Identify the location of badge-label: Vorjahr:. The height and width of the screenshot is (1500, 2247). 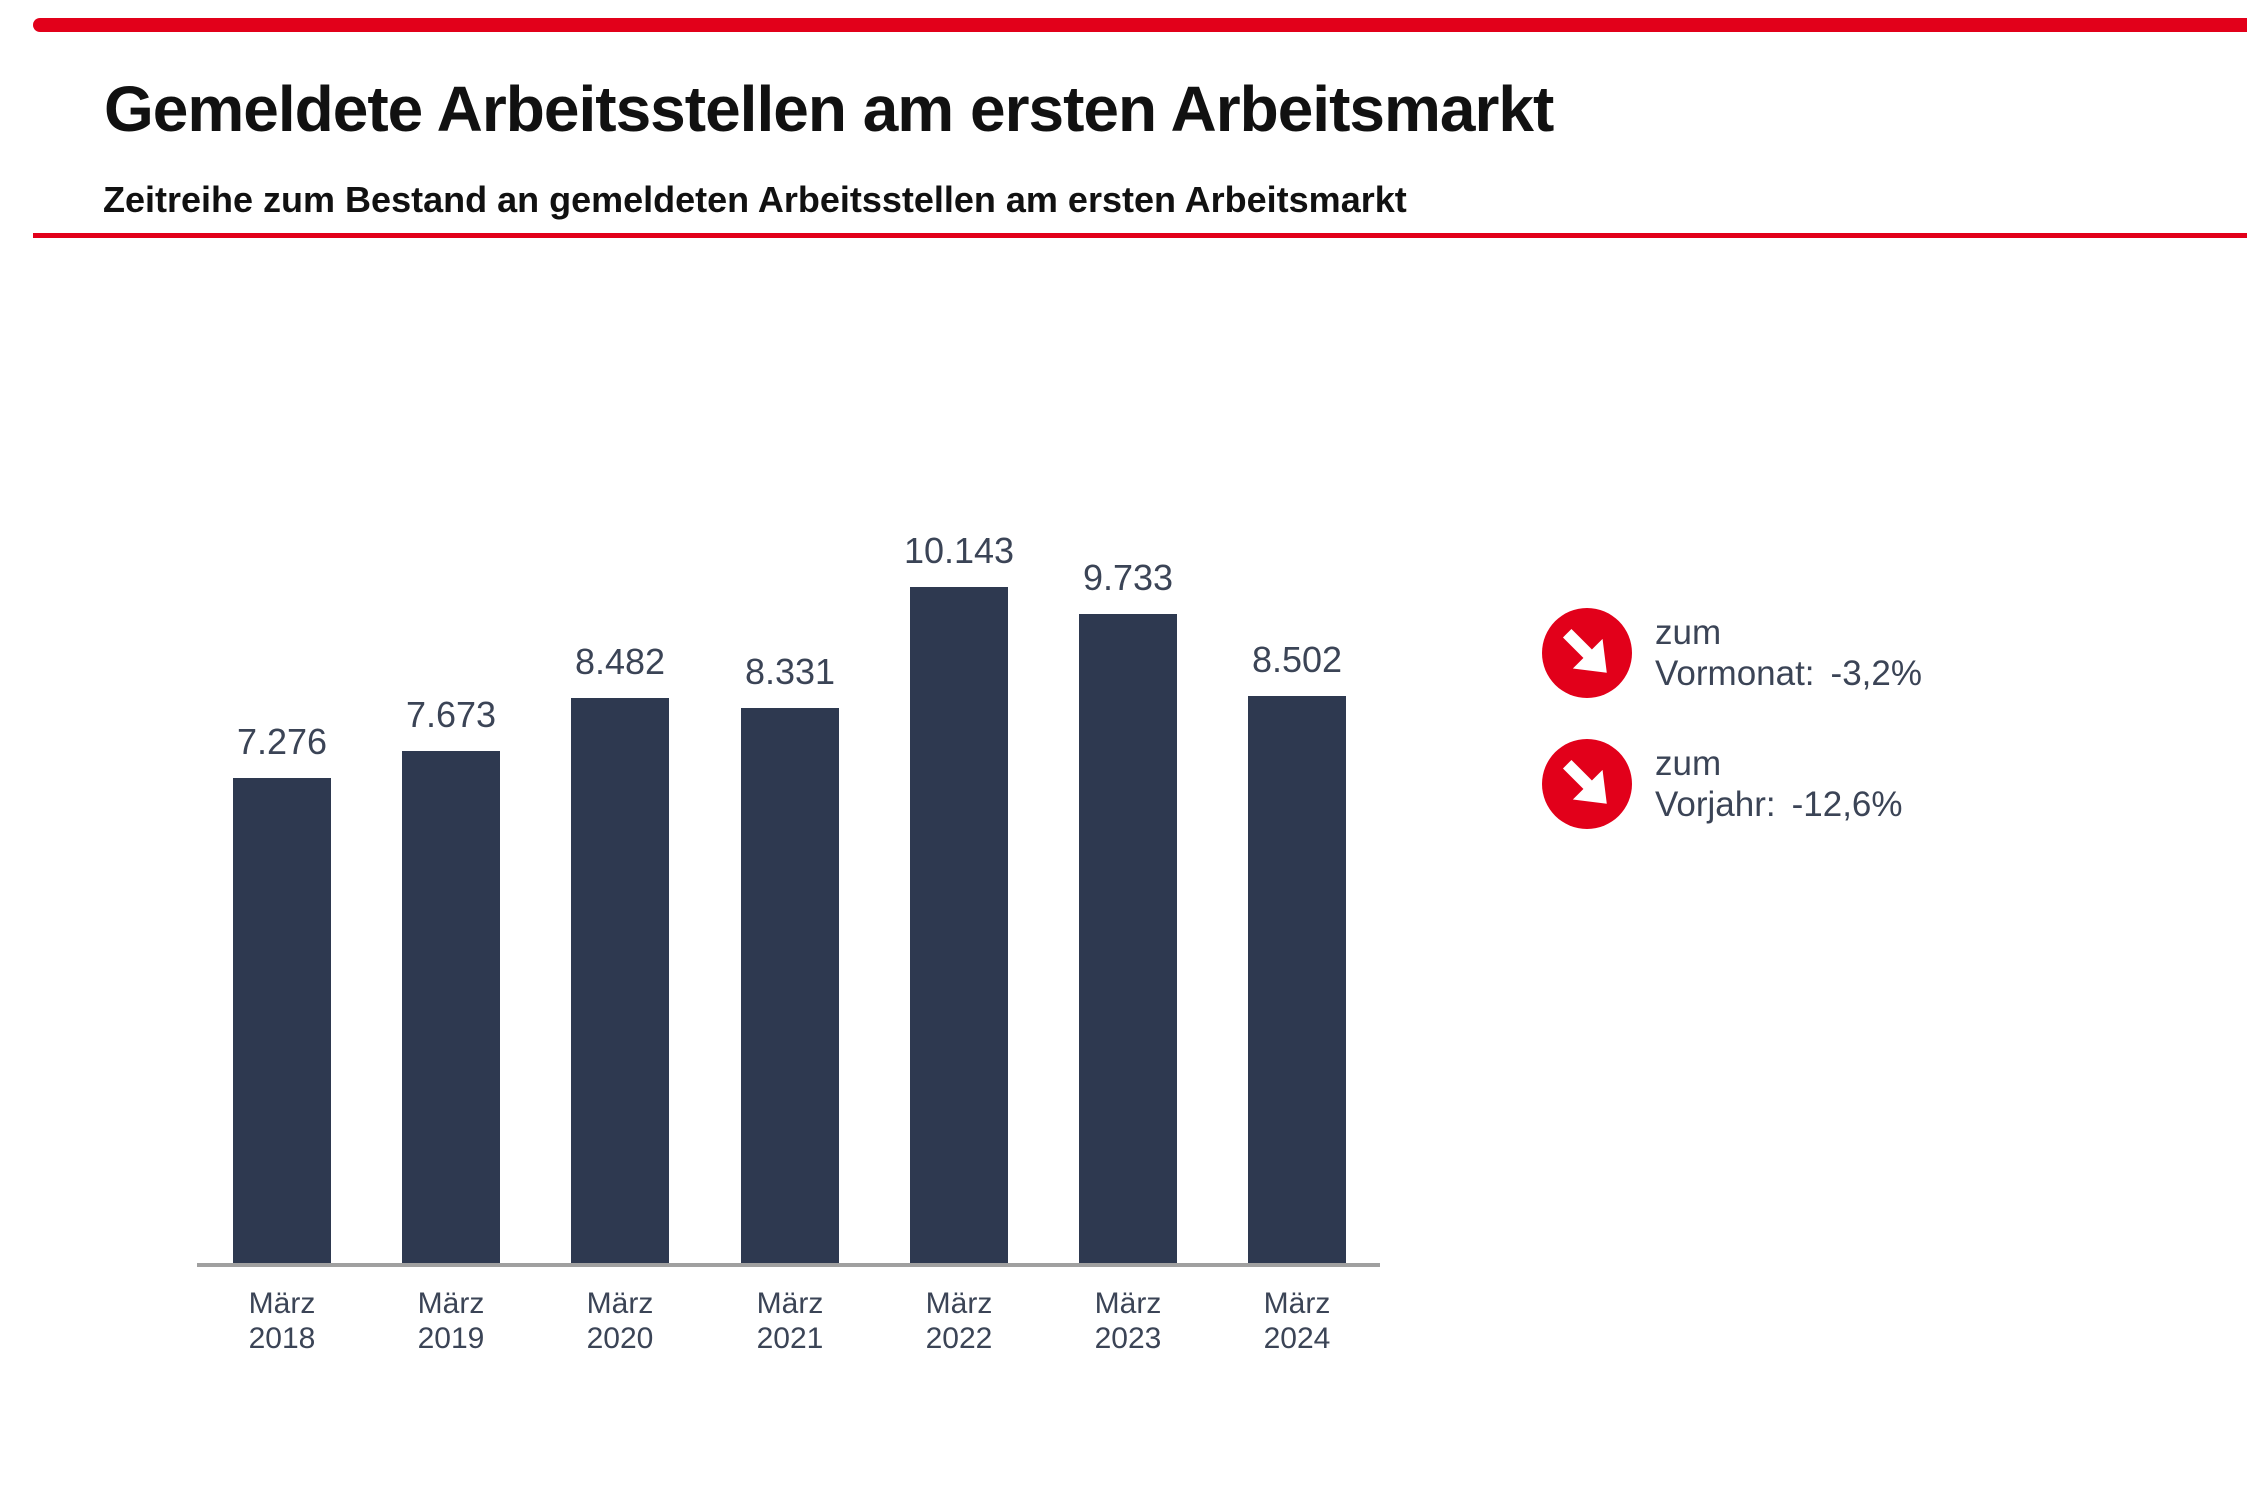
(1715, 804).